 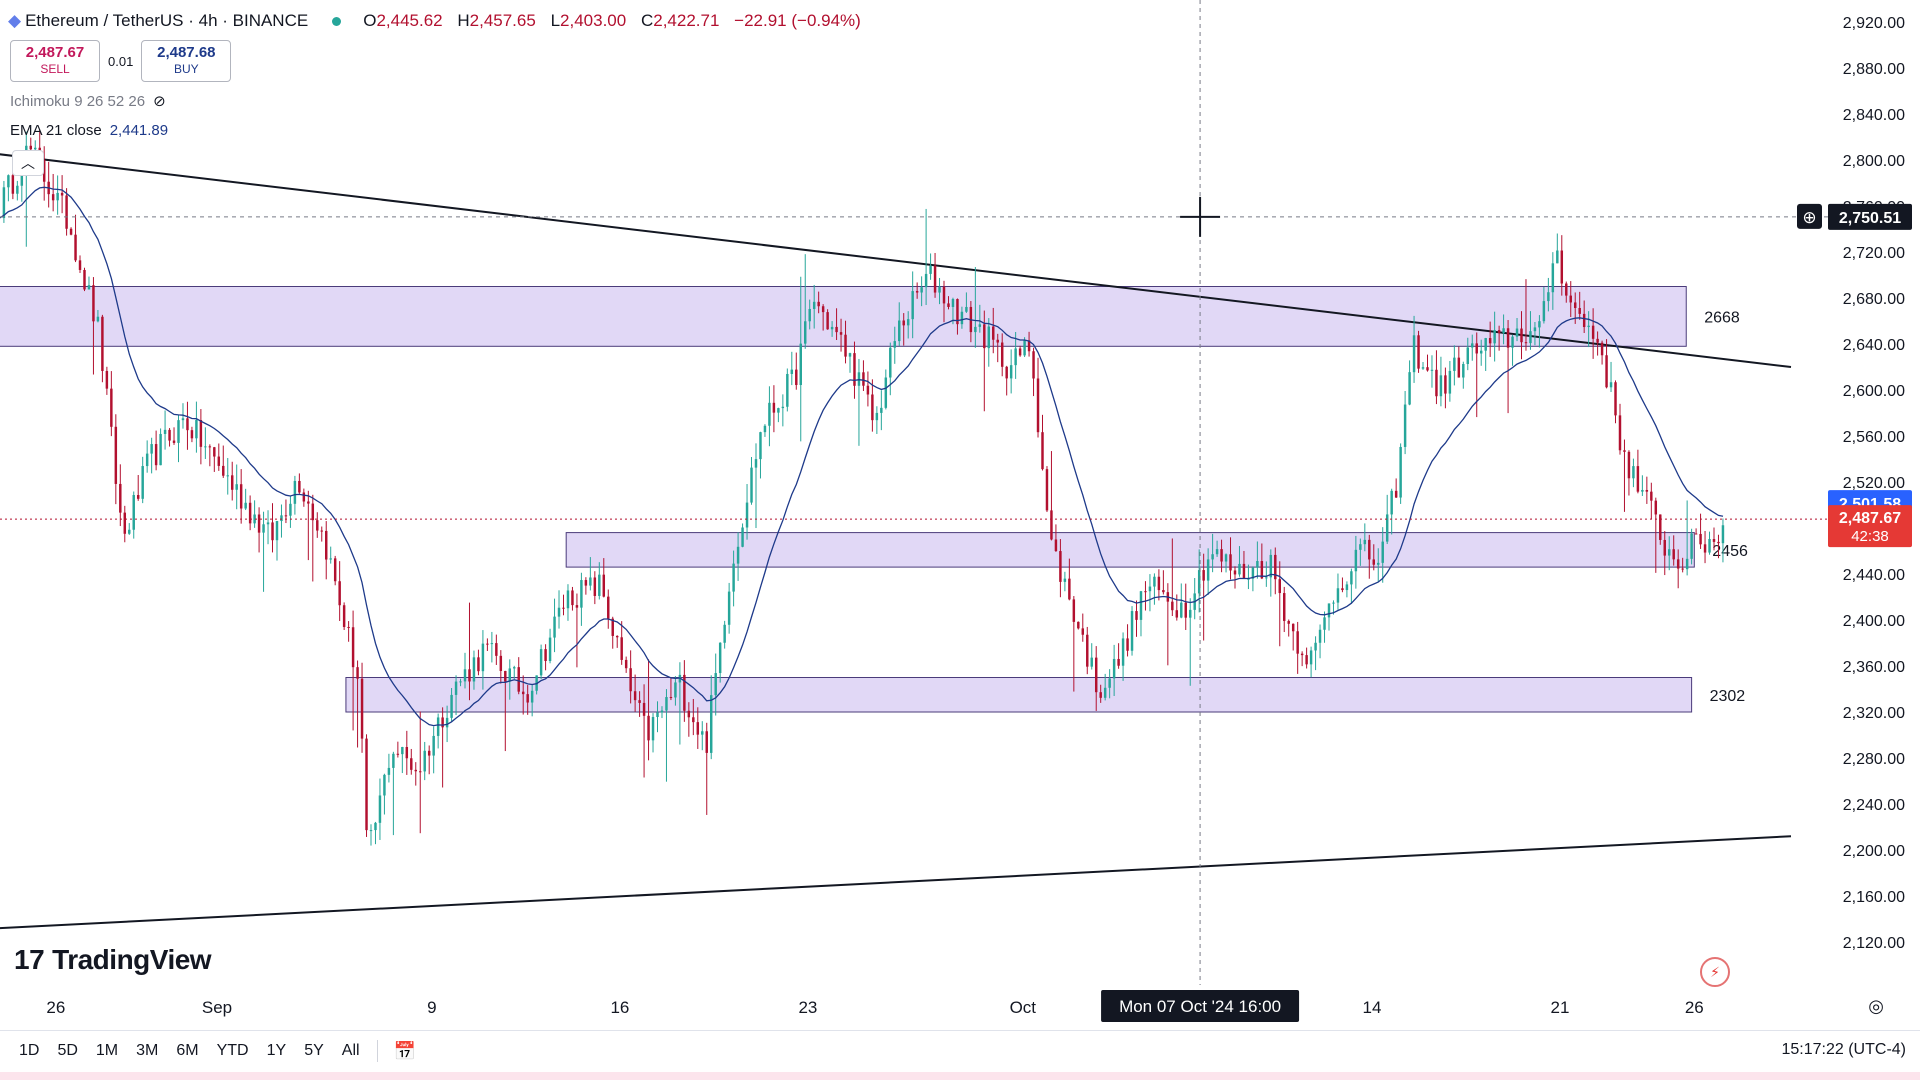 I want to click on close-value: 2,422.71, so click(x=686, y=20).